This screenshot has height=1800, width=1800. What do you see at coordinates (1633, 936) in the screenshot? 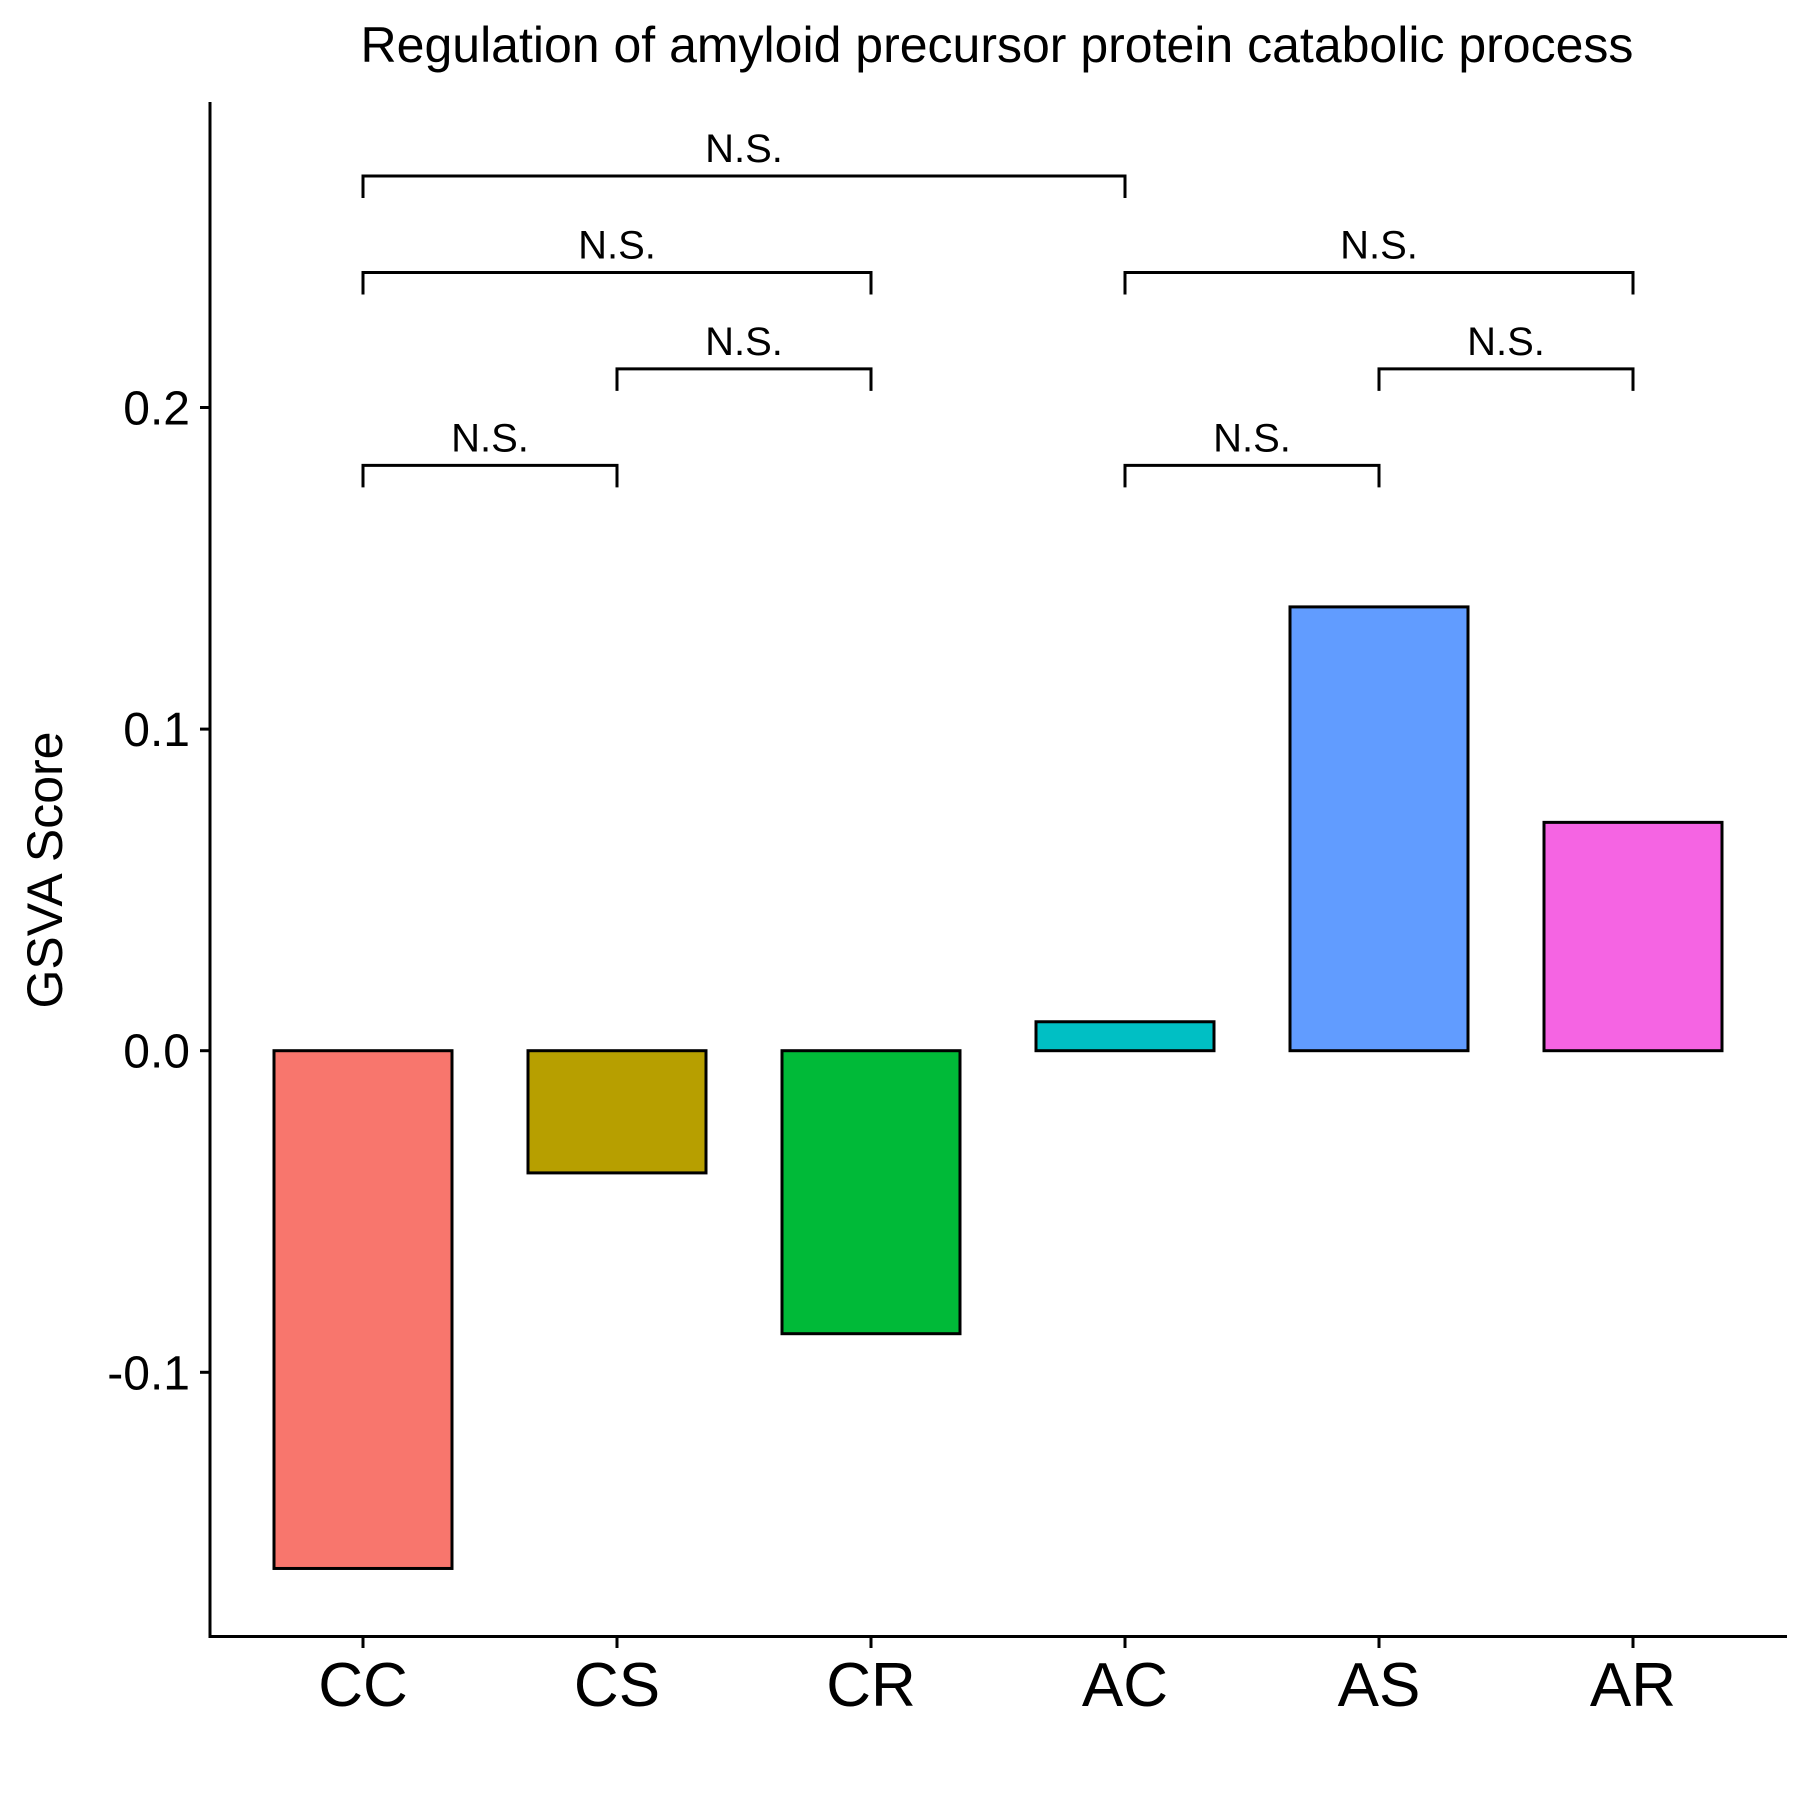
I see `bar-ar` at bounding box center [1633, 936].